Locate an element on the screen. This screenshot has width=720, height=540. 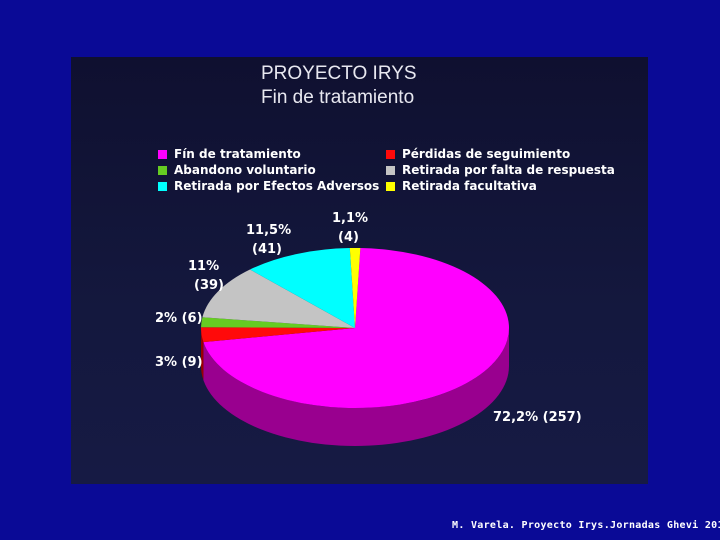
legend-item-retirada-por-efectos-adversos: Retirada por Efectos Adversos is located at coordinates (272, 186).